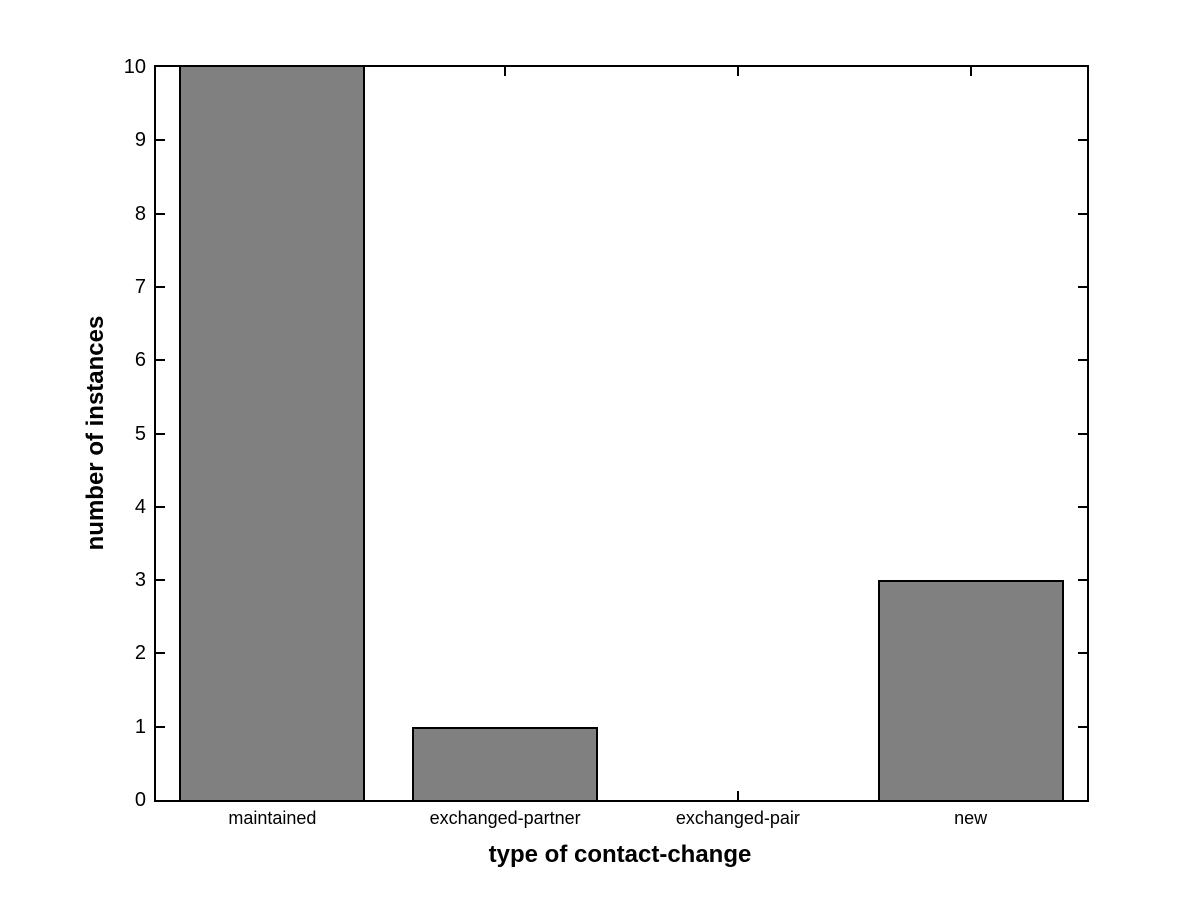 The height and width of the screenshot is (901, 1201). What do you see at coordinates (140, 726) in the screenshot?
I see `y-tick-label: 1` at bounding box center [140, 726].